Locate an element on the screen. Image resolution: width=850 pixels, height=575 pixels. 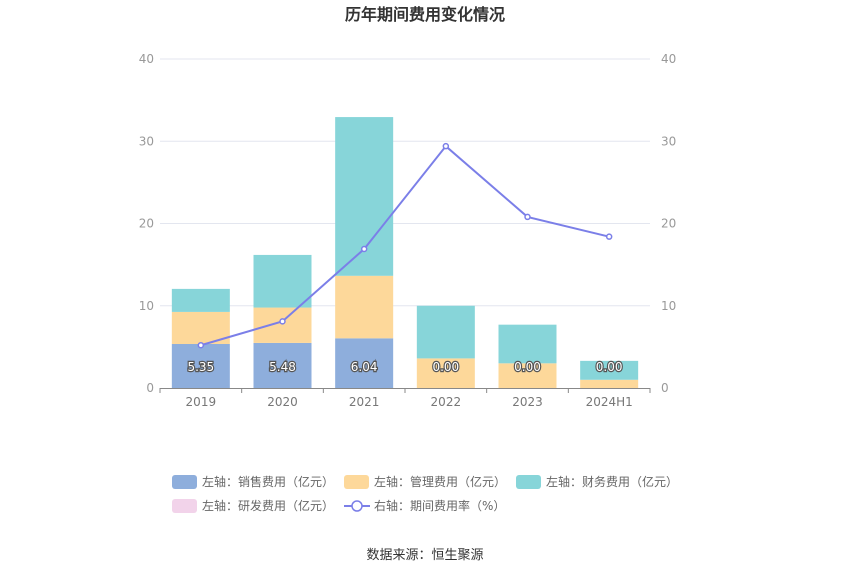
x-tick-label: 2020 is located at coordinates (282, 402).